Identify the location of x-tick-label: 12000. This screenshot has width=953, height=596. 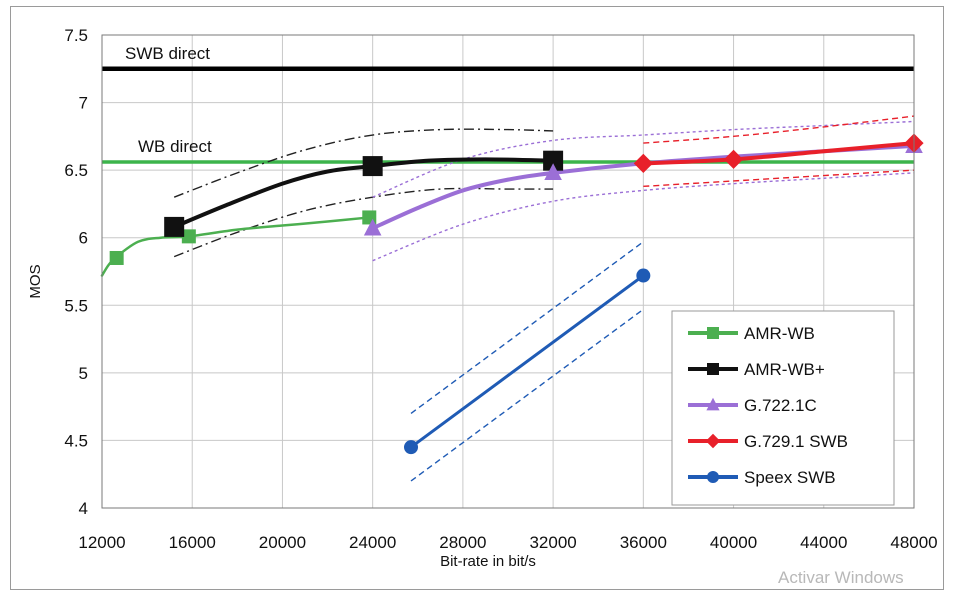
(101, 542).